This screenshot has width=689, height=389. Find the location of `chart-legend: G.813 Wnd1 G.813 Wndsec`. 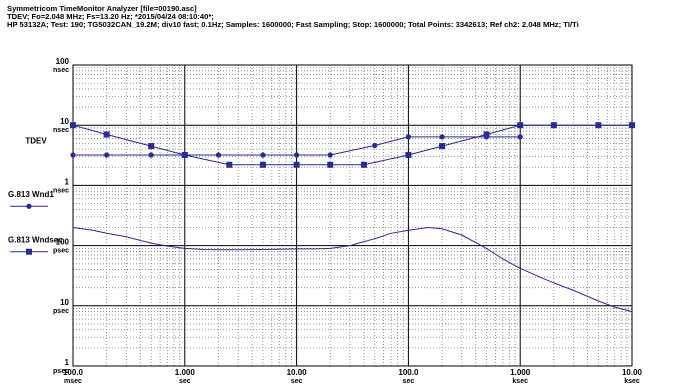

chart-legend: G.813 Wnd1 G.813 Wndsec is located at coordinates (35, 222).